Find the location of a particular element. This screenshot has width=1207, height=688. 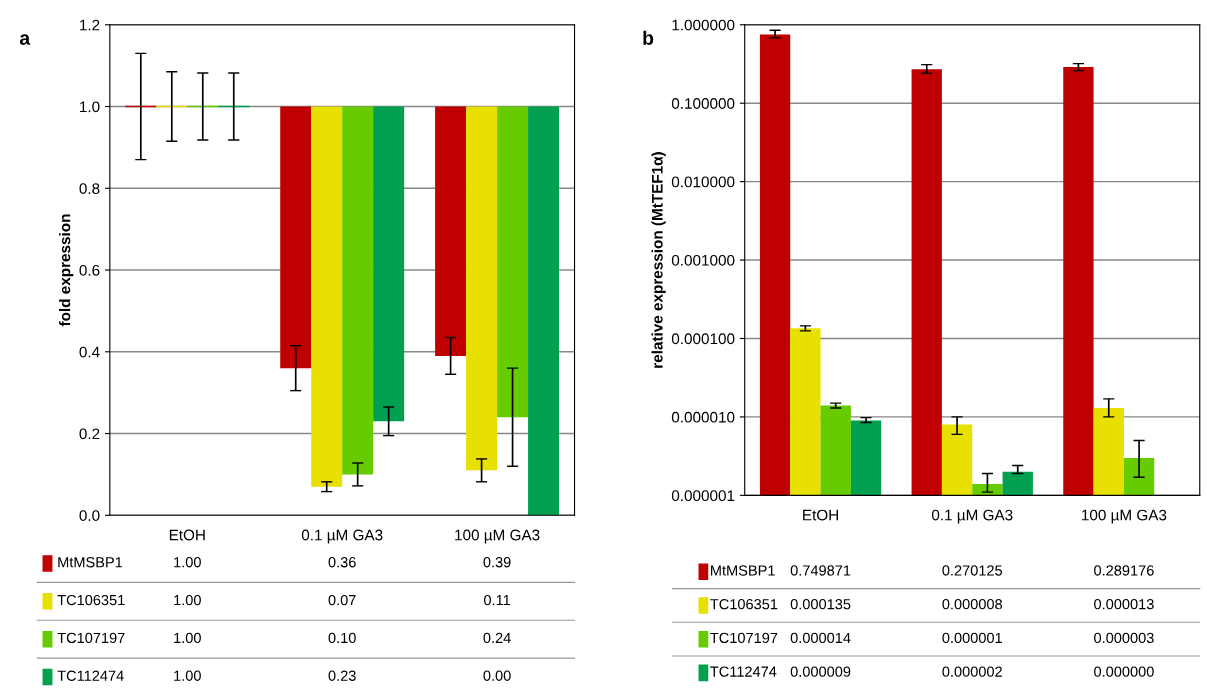

data-label: 0.11 is located at coordinates (497, 600).